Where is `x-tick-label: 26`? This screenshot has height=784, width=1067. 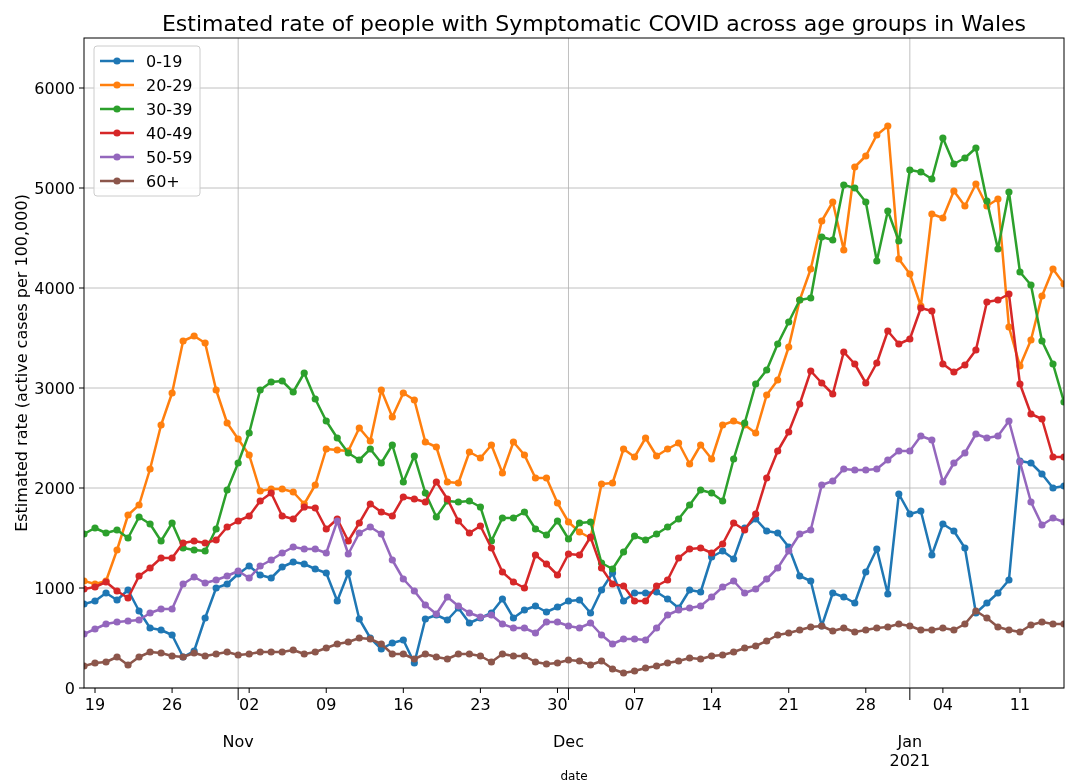 x-tick-label: 26 is located at coordinates (172, 704).